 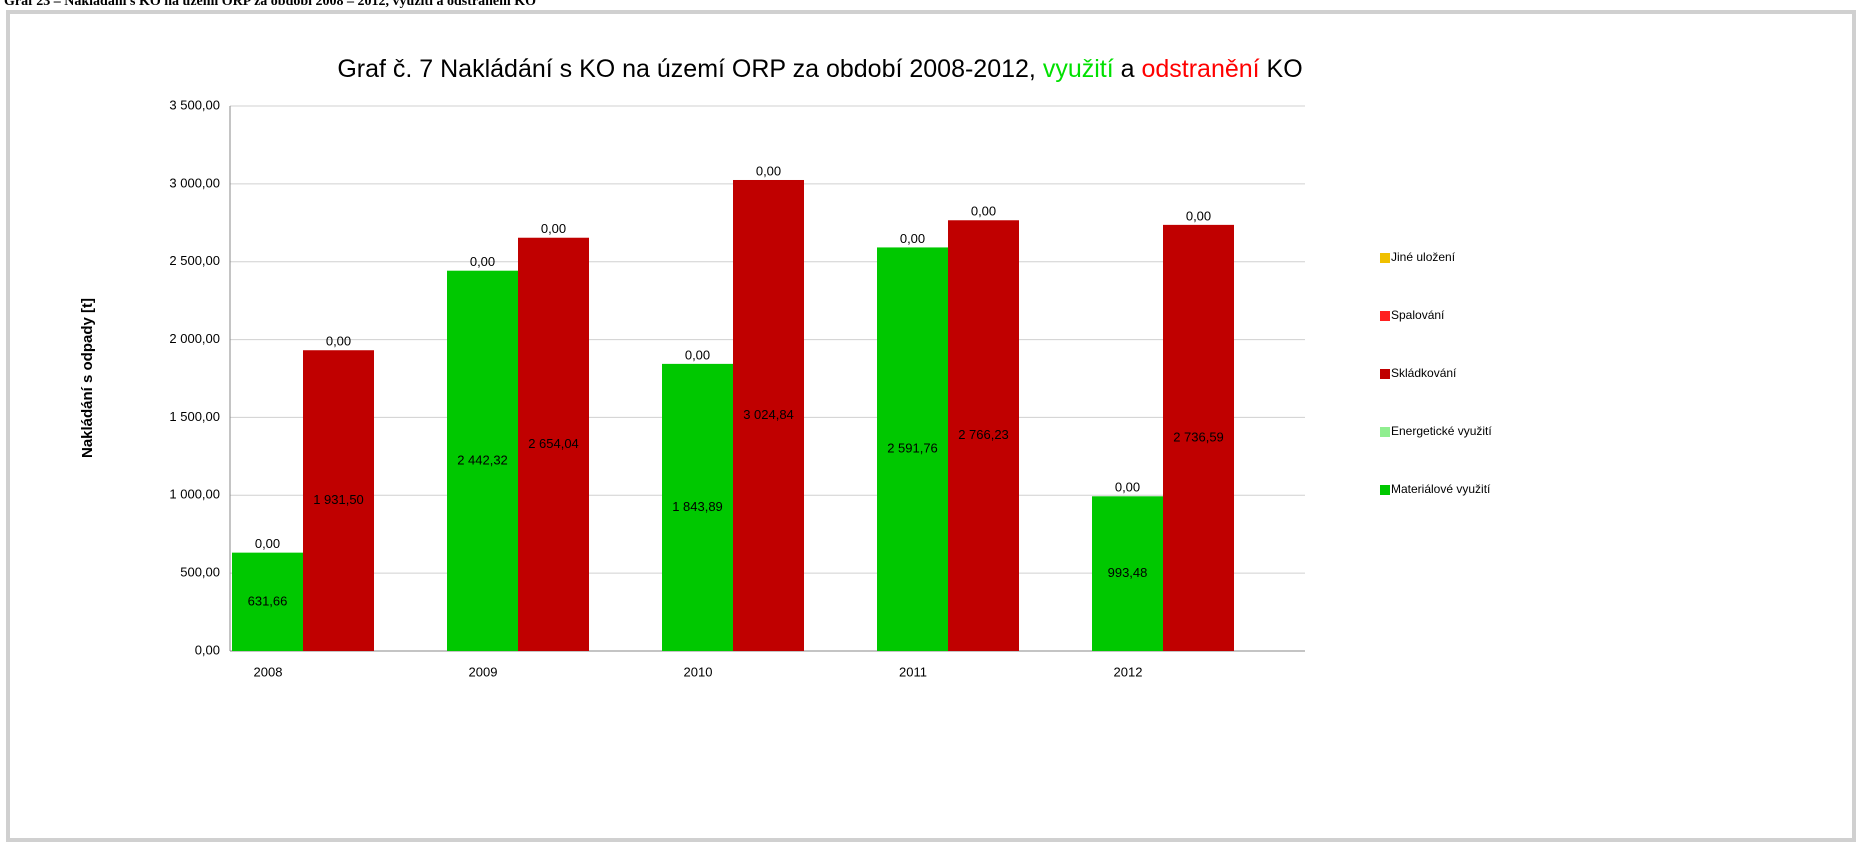 What do you see at coordinates (87, 378) in the screenshot?
I see `y-axis-label: Nakládání s odpady [t]` at bounding box center [87, 378].